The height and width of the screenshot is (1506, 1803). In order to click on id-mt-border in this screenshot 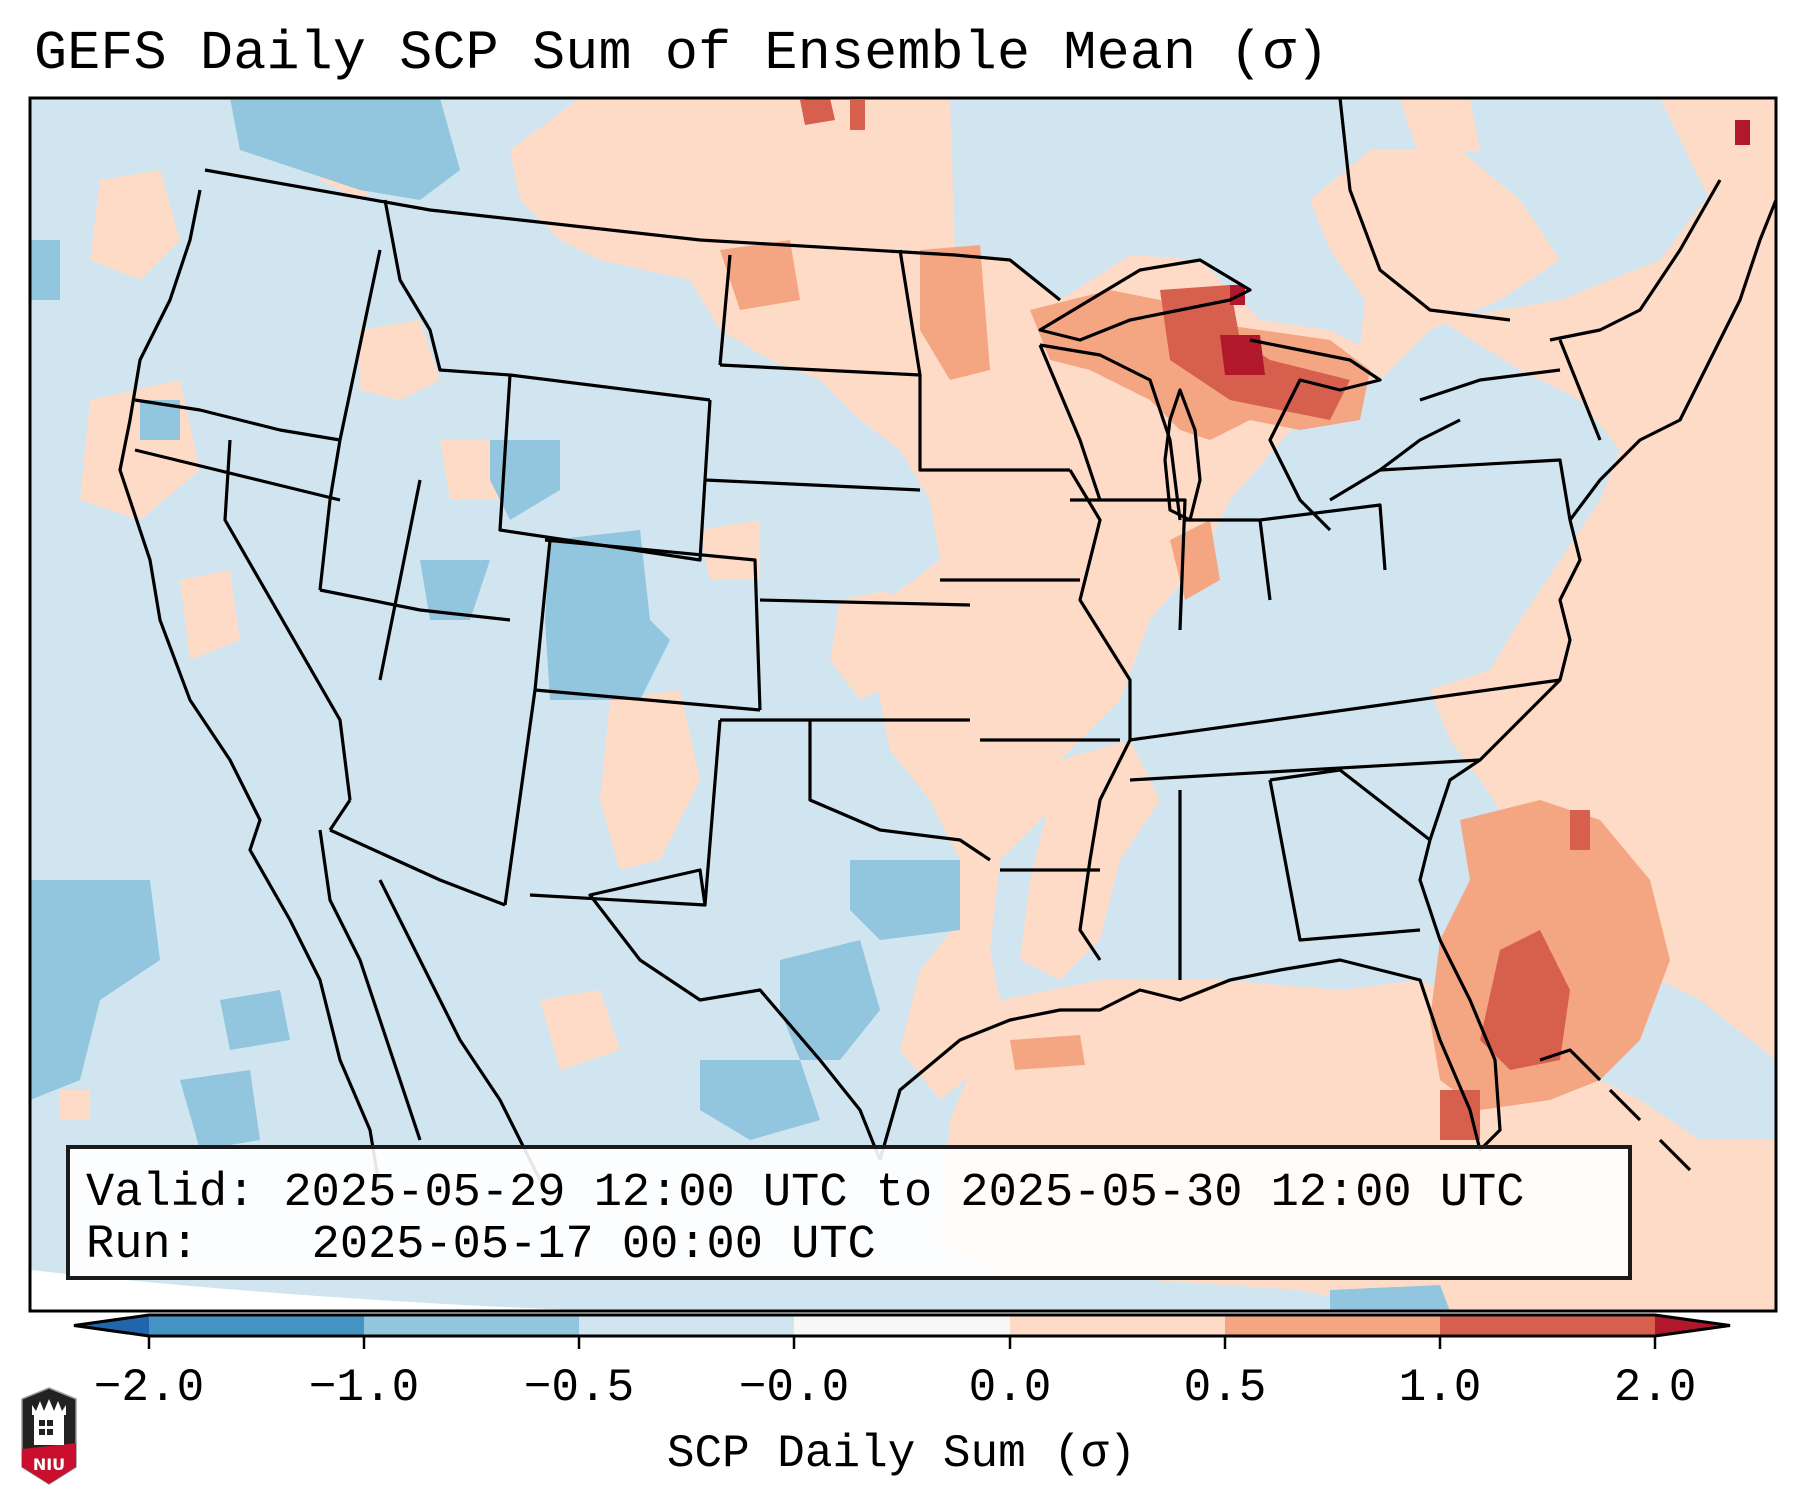, I will do `click(447, 288)`.